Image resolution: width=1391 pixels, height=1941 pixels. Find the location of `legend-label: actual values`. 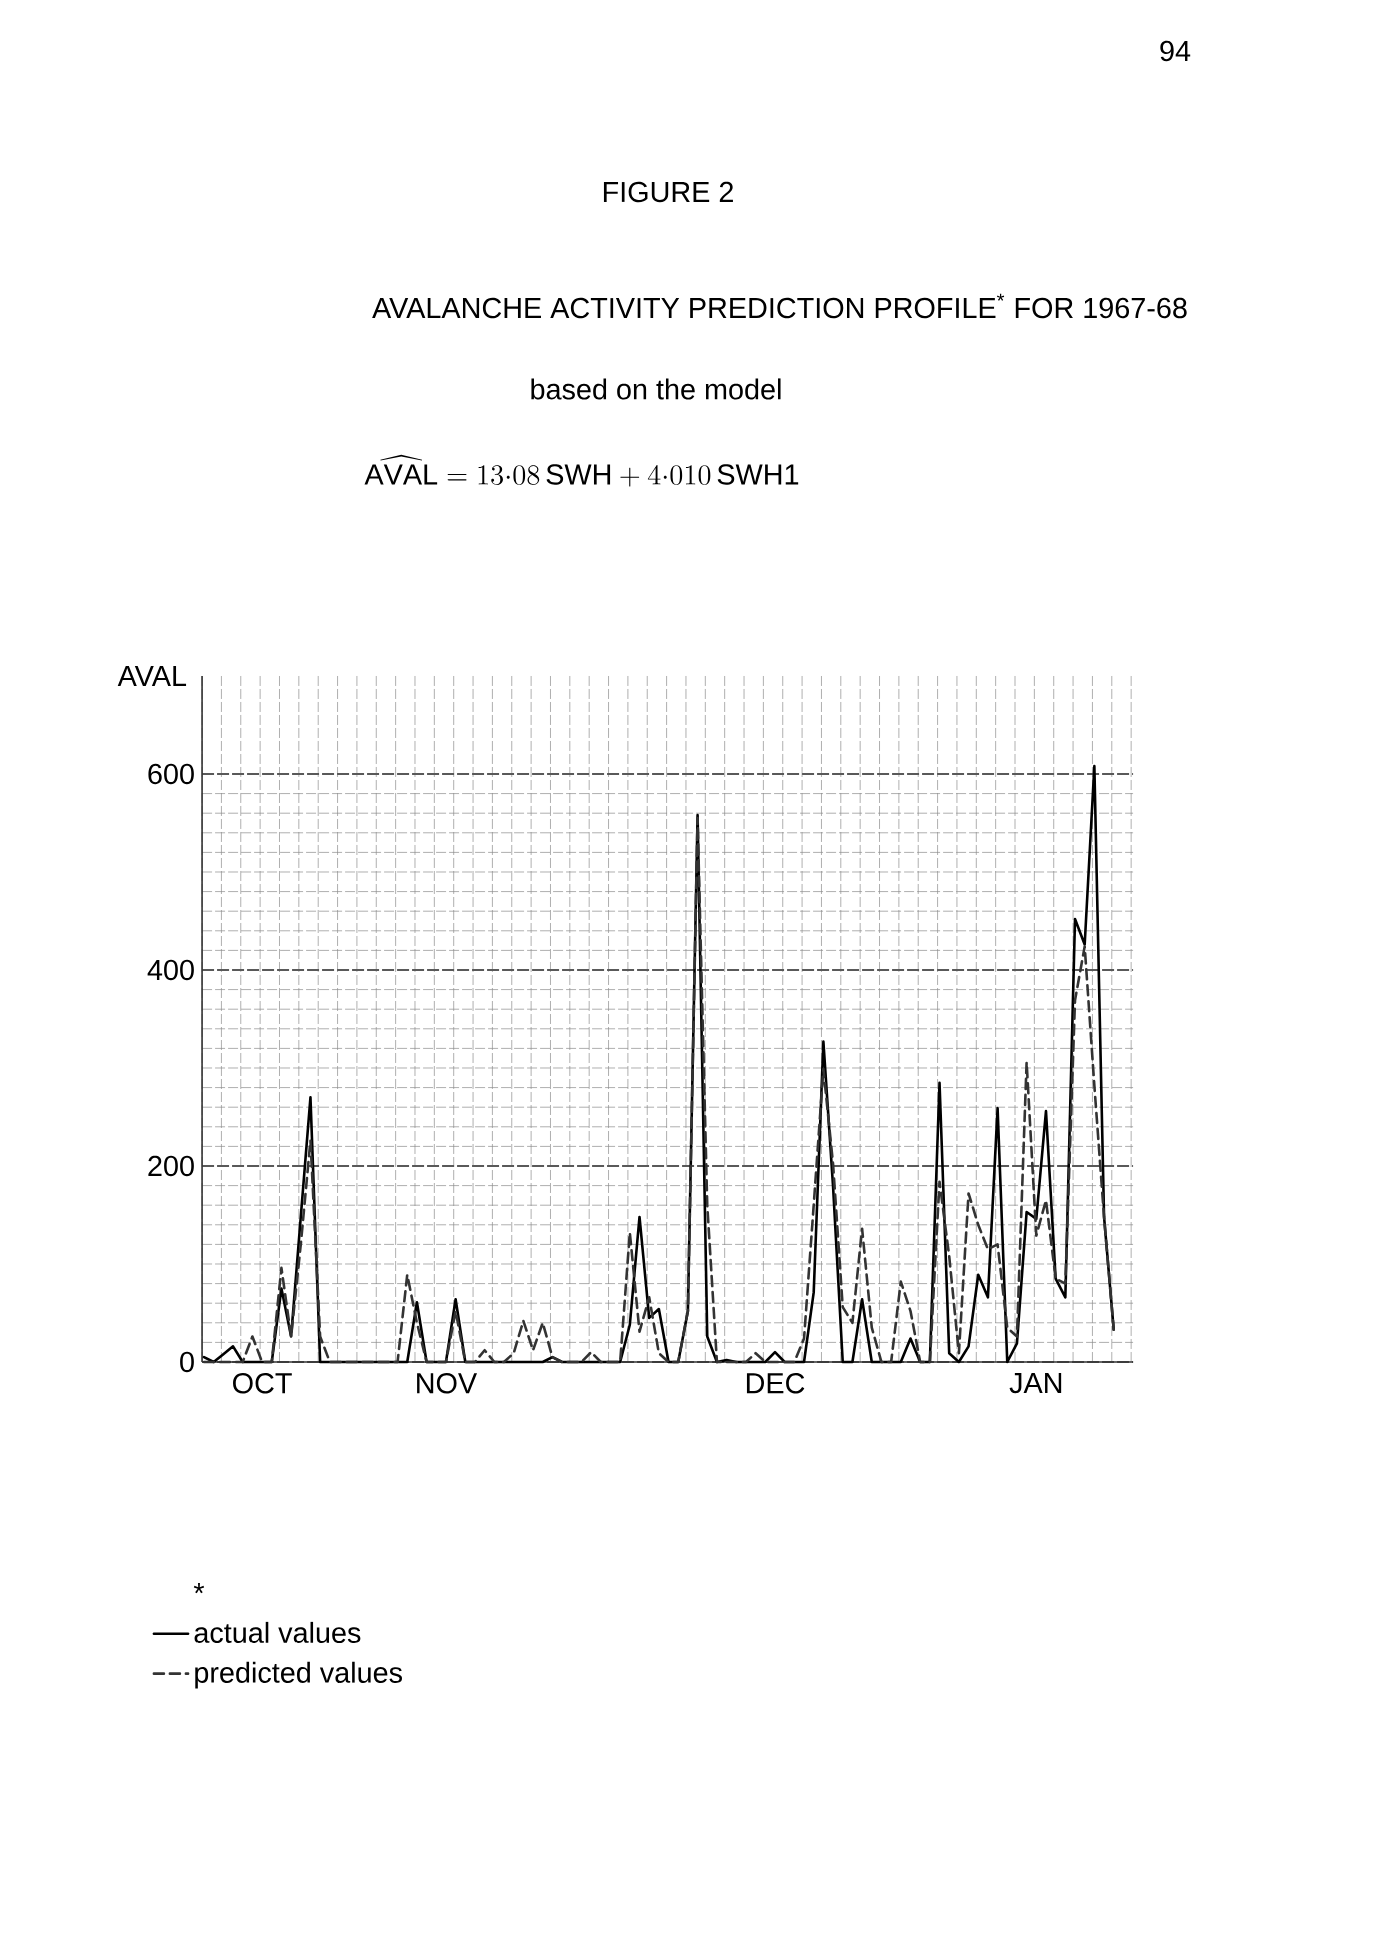

legend-label: actual values is located at coordinates (277, 1632).